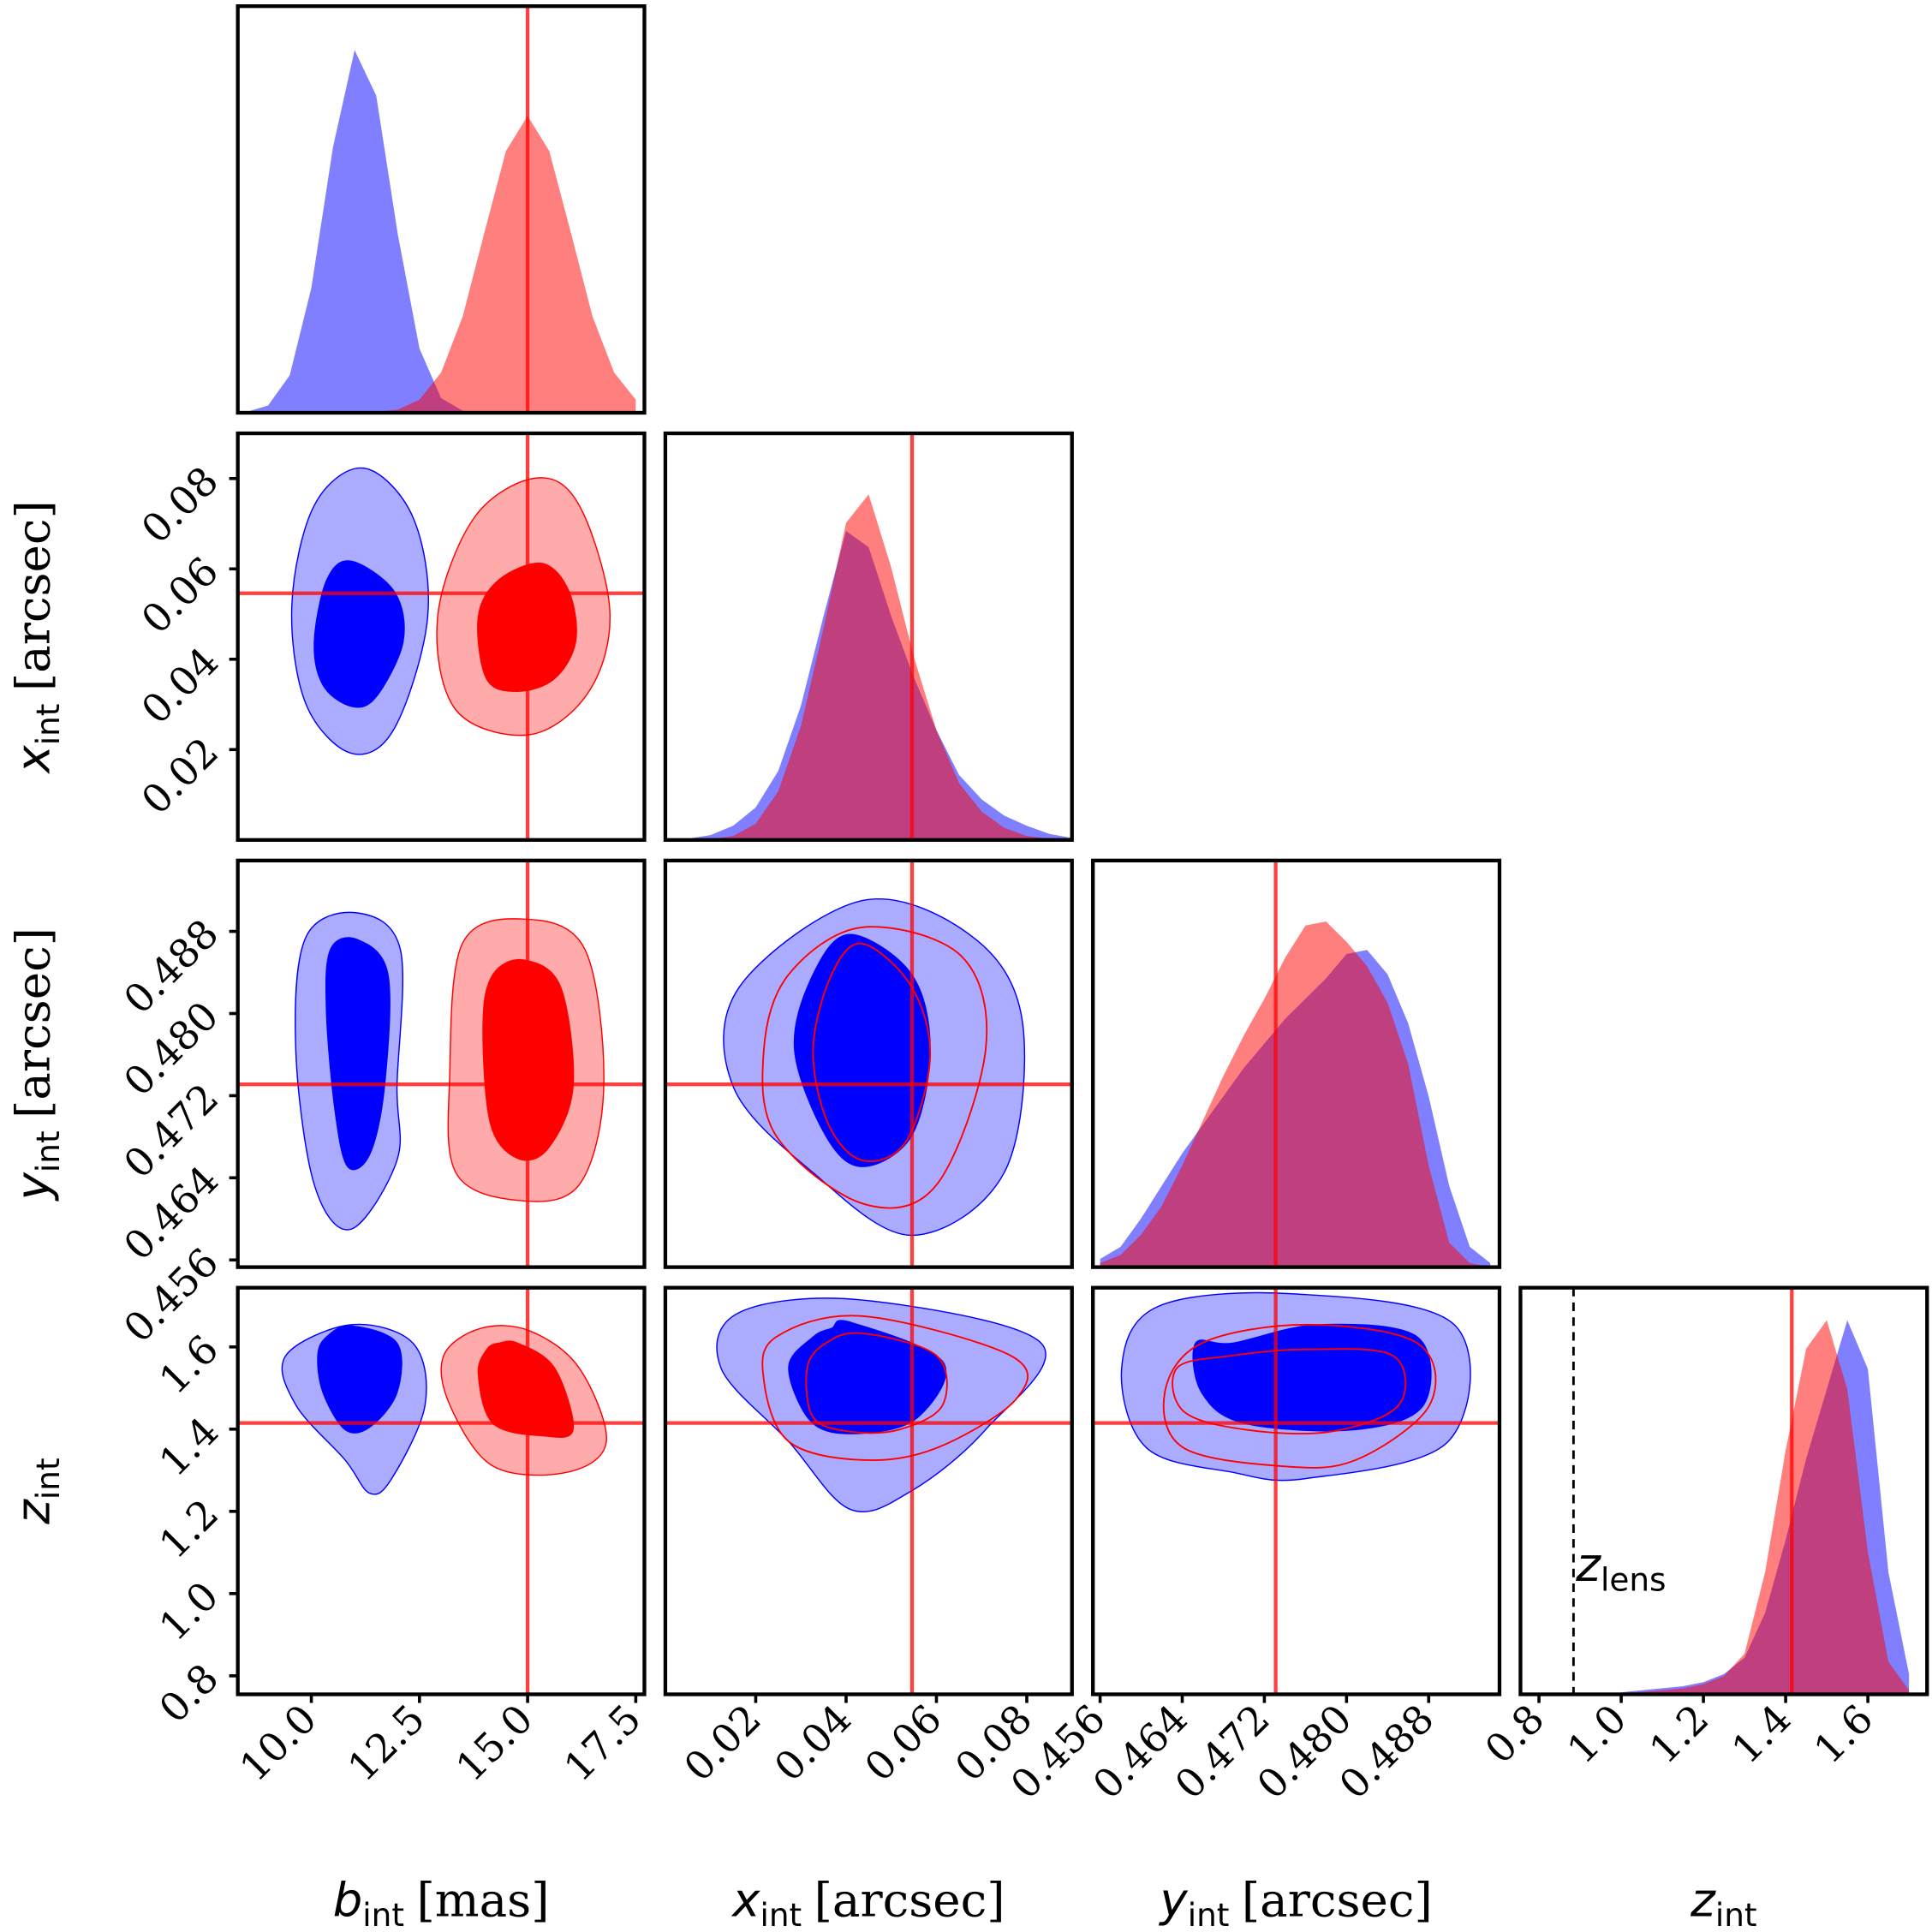  I want to click on x-tick-label: 0.8, so click(1514, 1734).